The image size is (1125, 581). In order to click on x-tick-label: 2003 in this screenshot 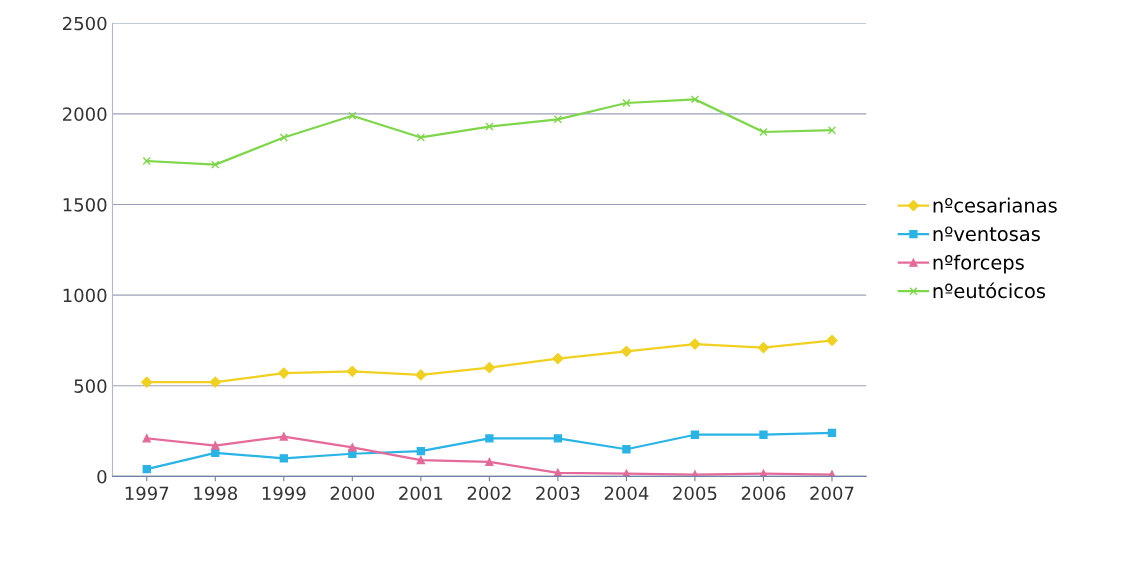, I will do `click(558, 493)`.